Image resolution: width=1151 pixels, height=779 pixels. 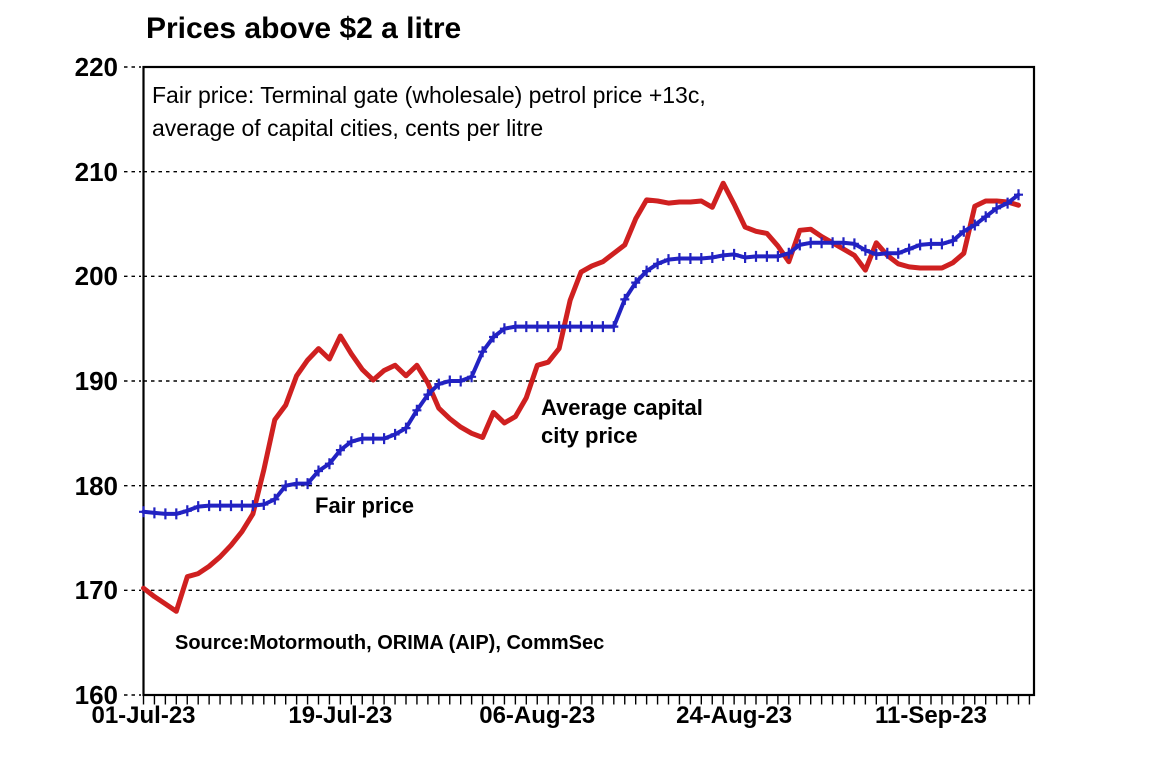 I want to click on y-axis-label-210: 210, so click(x=96, y=171).